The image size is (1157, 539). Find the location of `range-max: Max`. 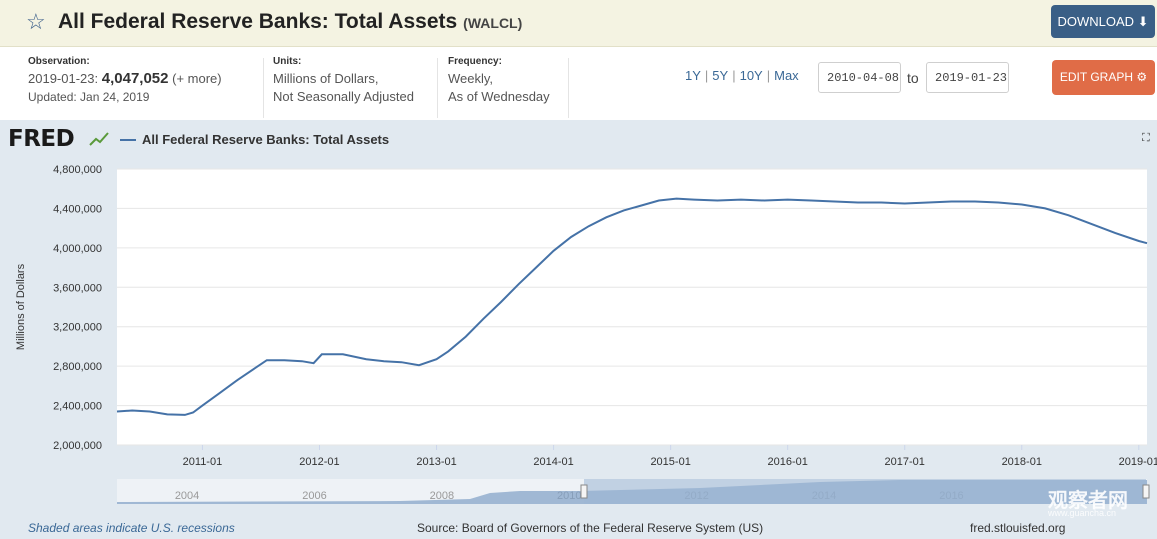

range-max: Max is located at coordinates (786, 75).